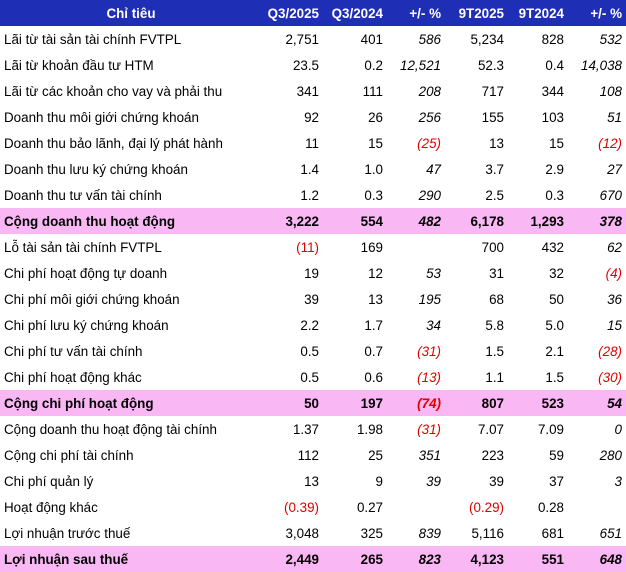 Image resolution: width=626 pixels, height=572 pixels. Describe the element at coordinates (552, 247) in the screenshot. I see `cell-9t2024: 432` at that location.